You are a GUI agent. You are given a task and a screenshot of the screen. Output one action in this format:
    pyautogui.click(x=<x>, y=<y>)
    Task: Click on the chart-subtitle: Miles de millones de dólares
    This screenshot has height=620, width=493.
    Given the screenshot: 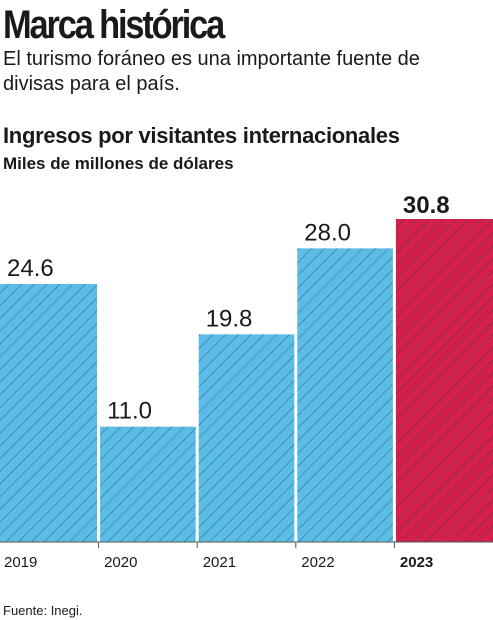 What is the action you would take?
    pyautogui.click(x=118, y=163)
    